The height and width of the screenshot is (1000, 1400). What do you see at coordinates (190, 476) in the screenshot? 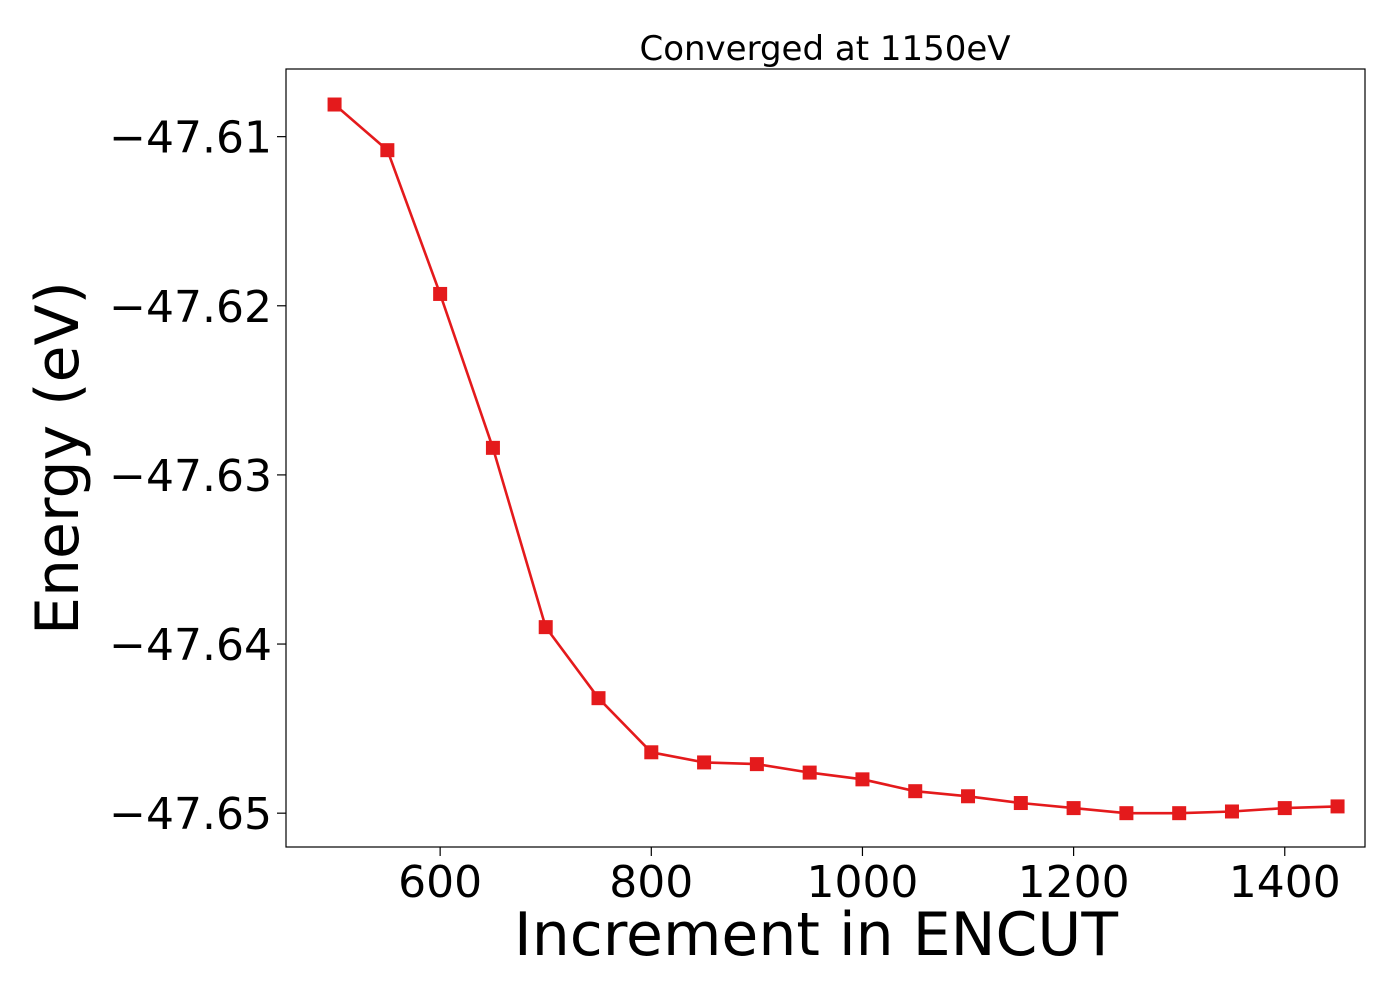
I see `y-tick-label: −47.63` at bounding box center [190, 476].